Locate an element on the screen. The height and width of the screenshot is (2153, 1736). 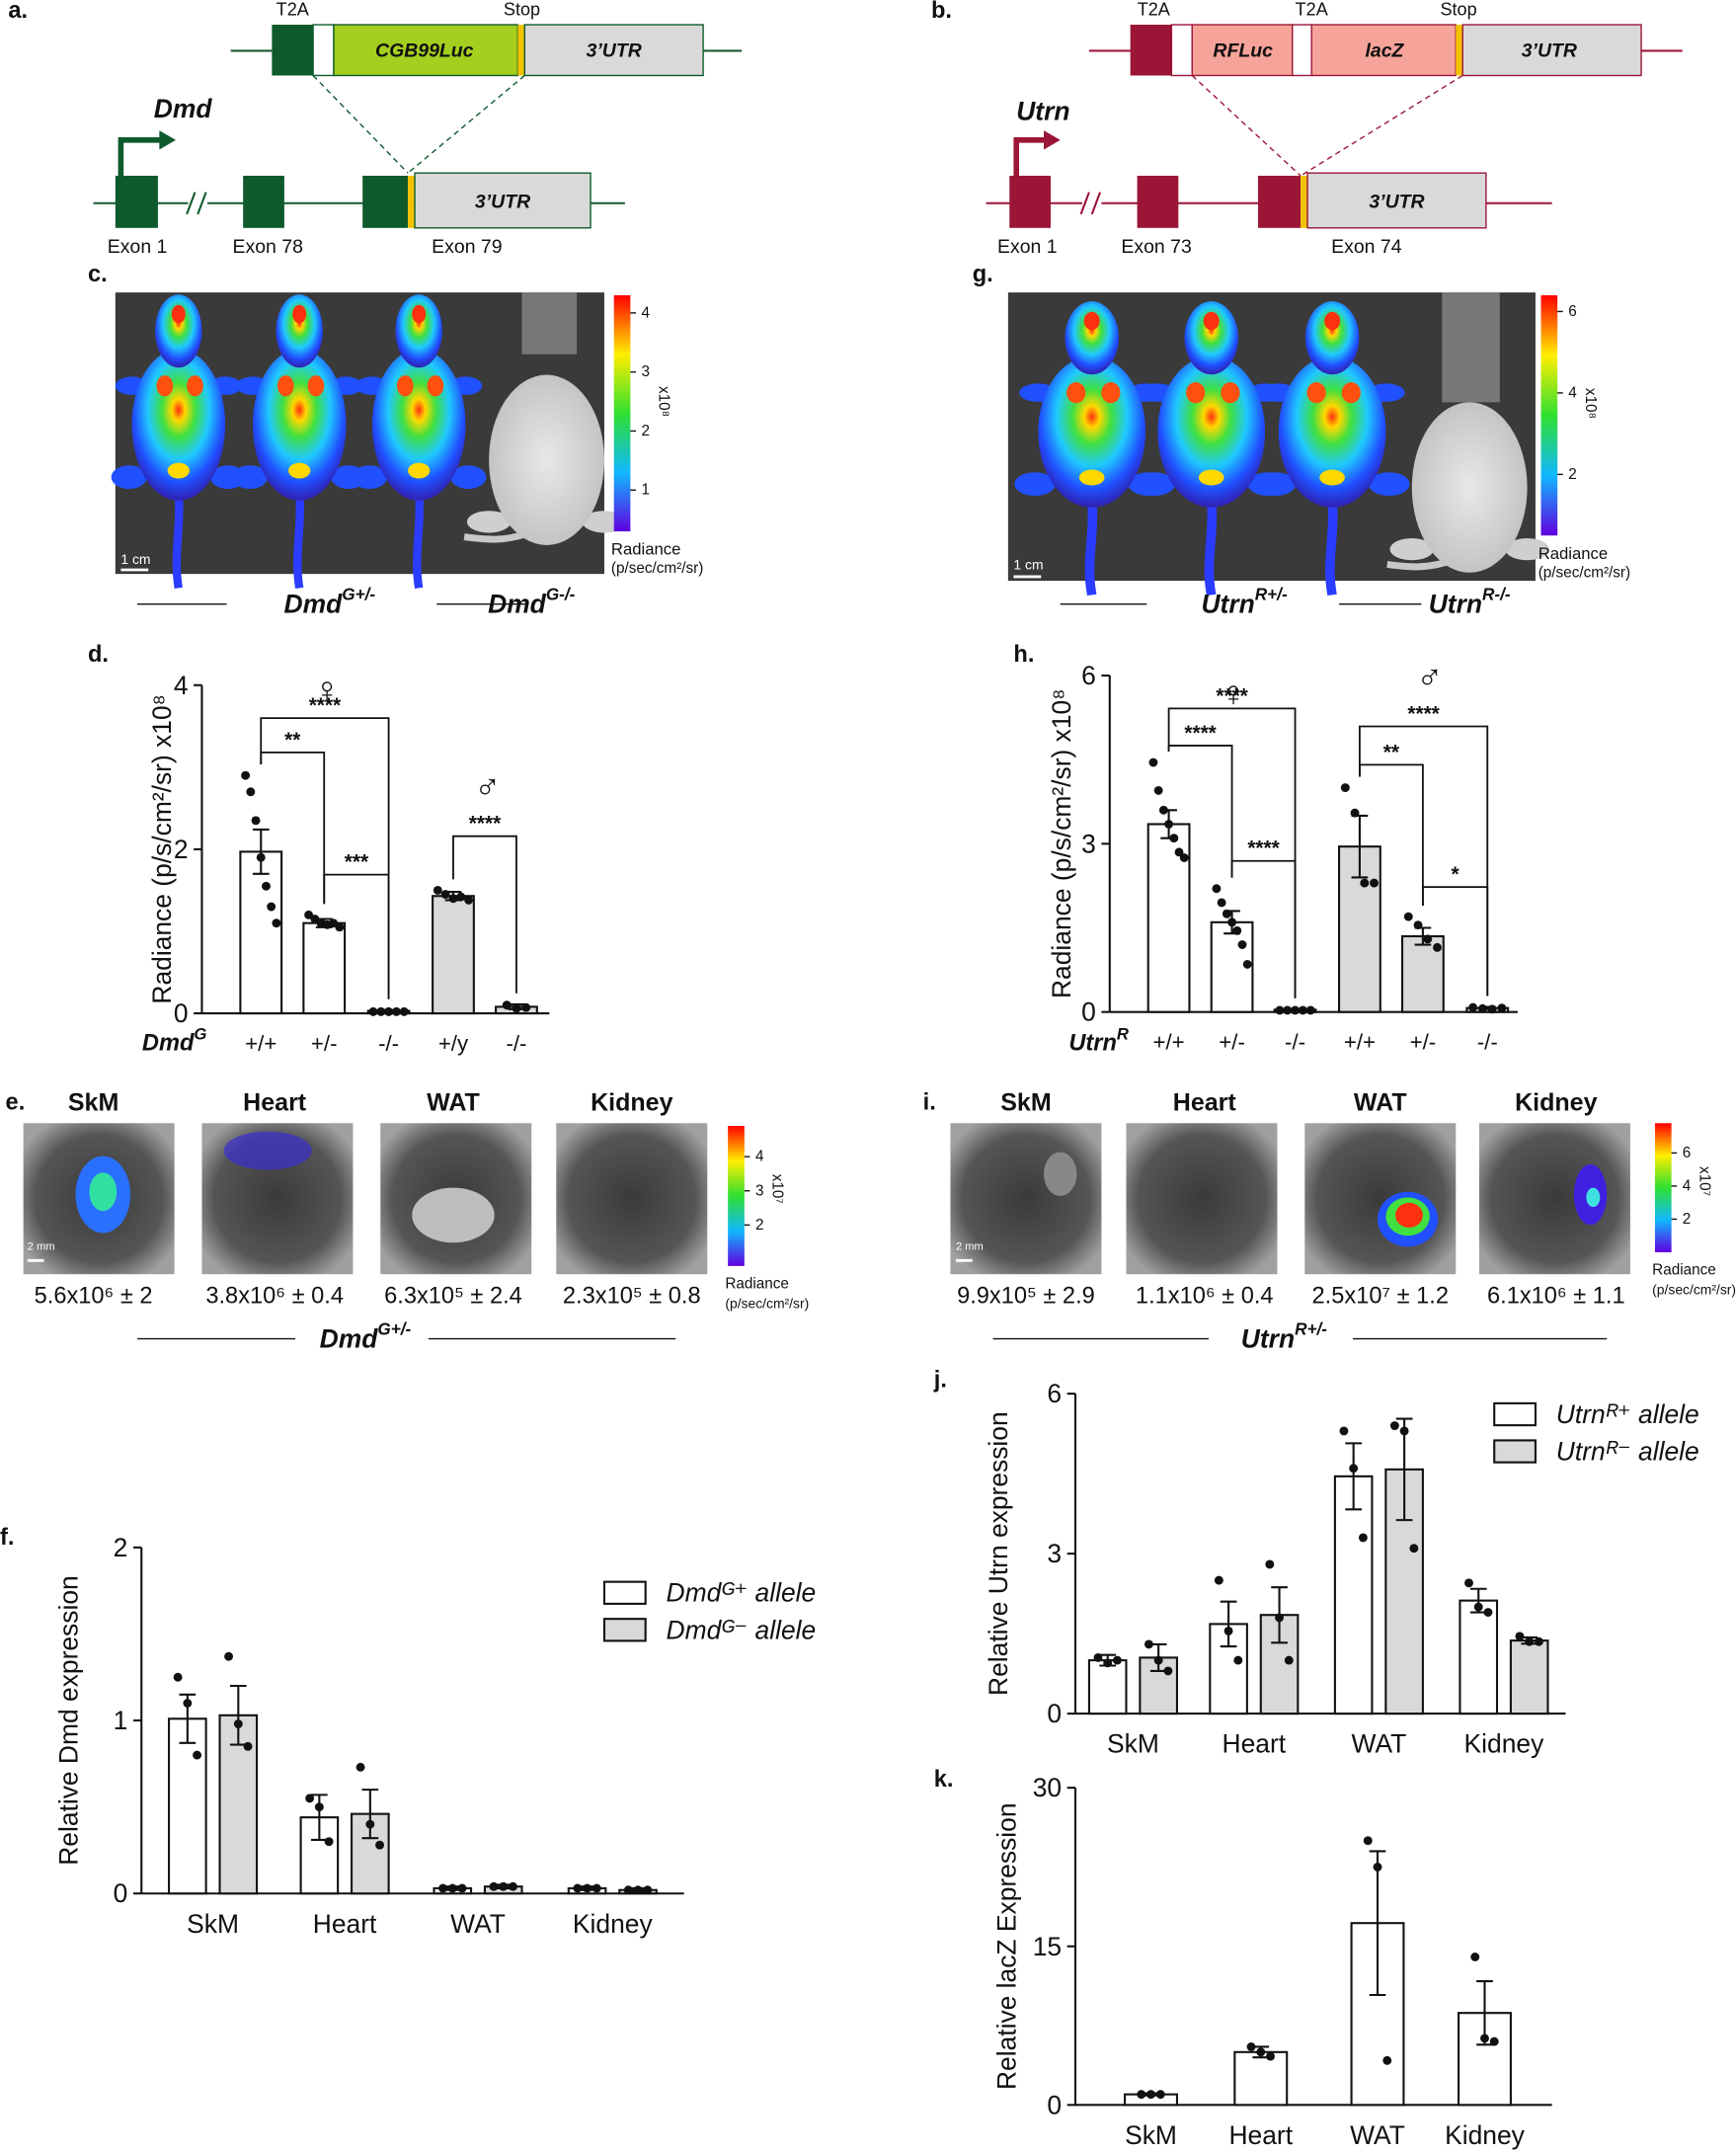
colorbar-tick-label: 3 is located at coordinates (760, 1190).